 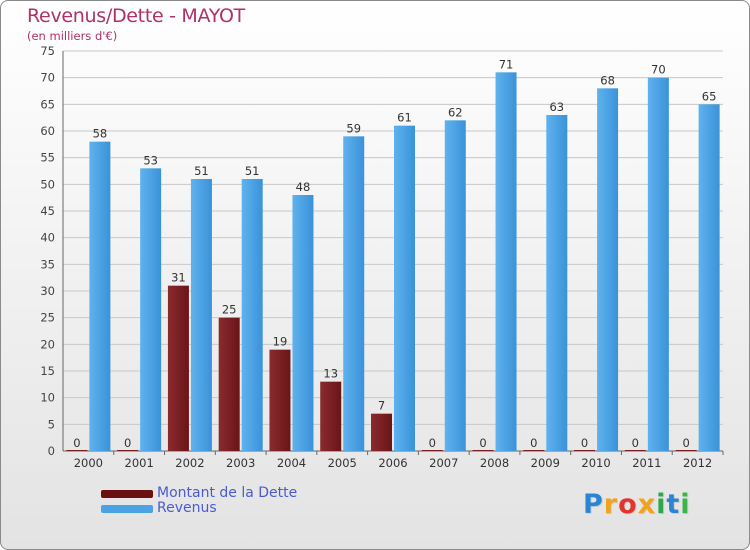 What do you see at coordinates (51, 451) in the screenshot?
I see `y-tick-label: 0` at bounding box center [51, 451].